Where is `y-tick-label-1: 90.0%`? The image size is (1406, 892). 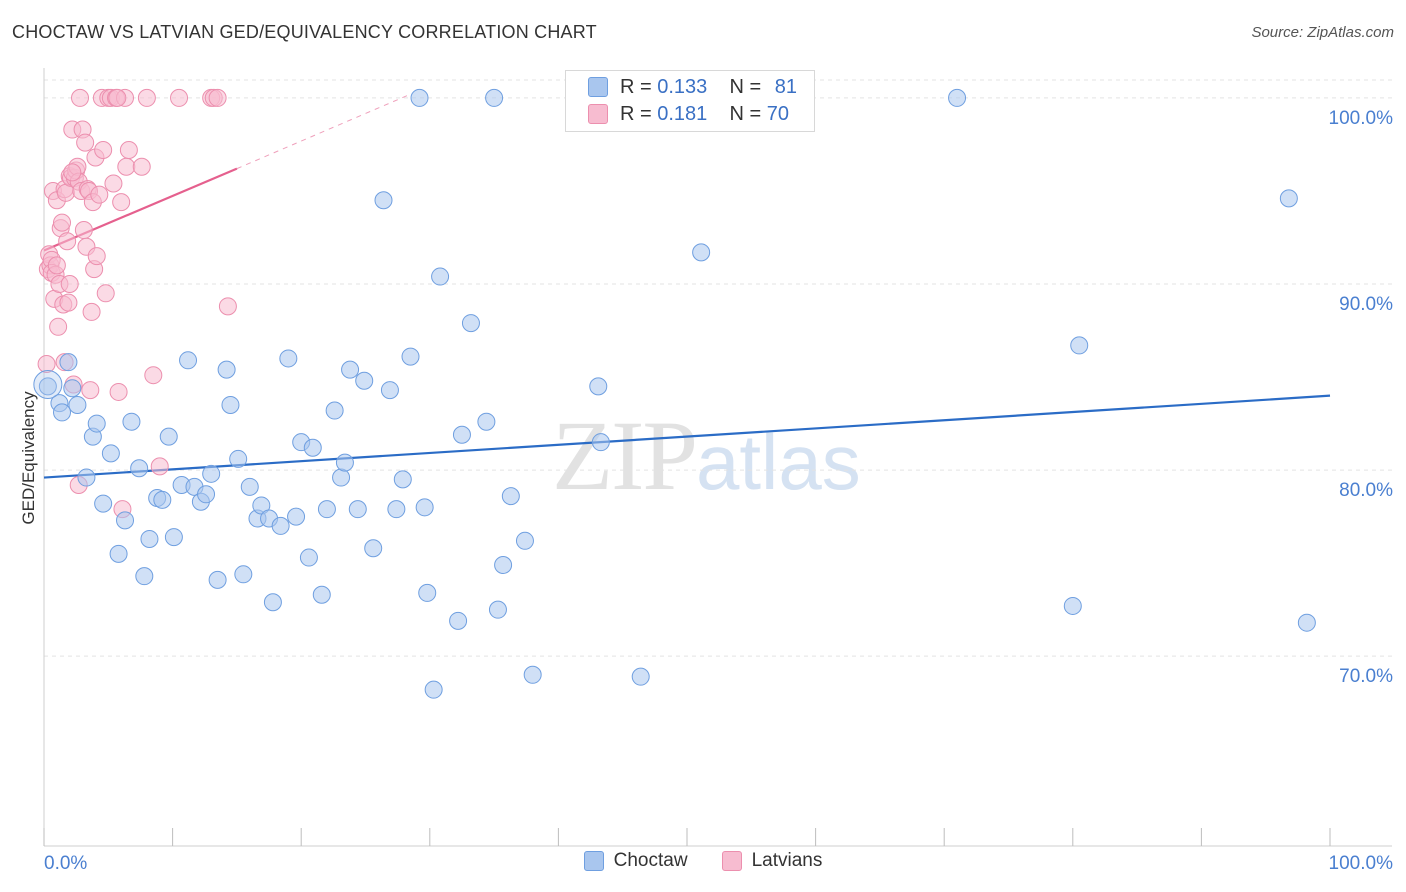
y-tick-label-1: 90.0% is located at coordinates (1366, 304).